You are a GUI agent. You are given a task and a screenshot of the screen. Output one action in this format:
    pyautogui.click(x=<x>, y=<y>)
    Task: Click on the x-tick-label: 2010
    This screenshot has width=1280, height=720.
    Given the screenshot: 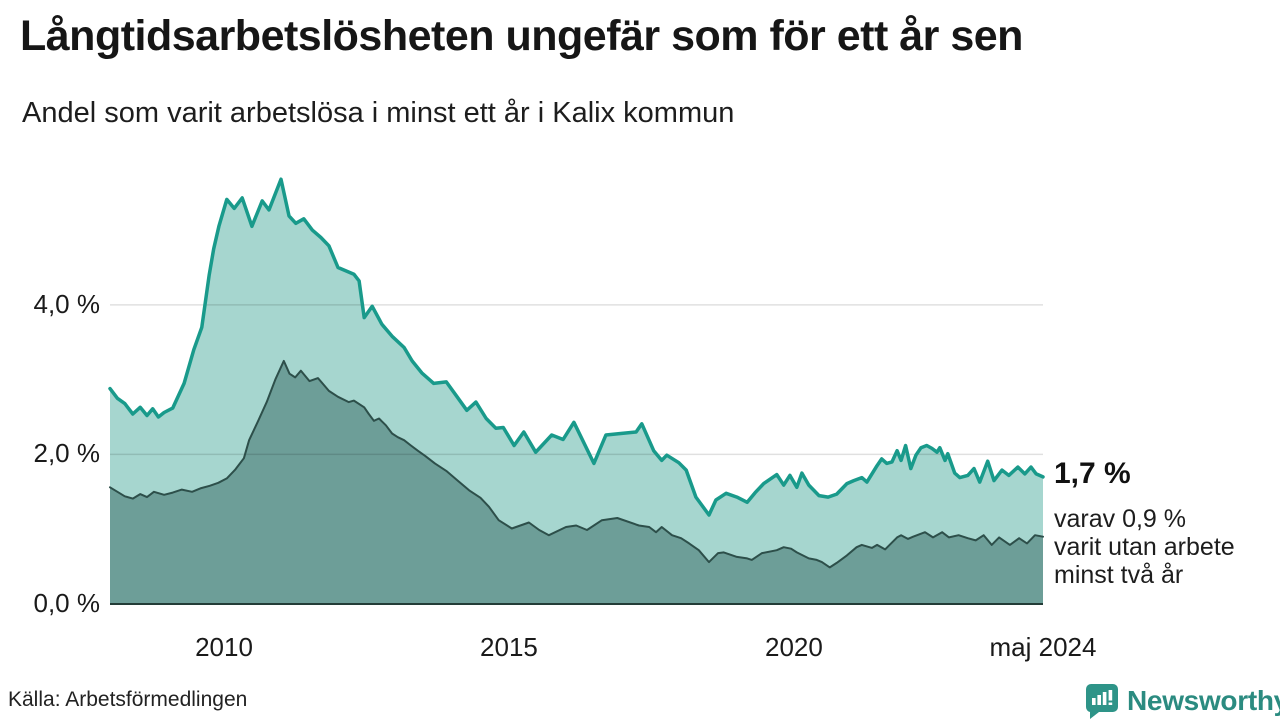 What is the action you would take?
    pyautogui.click(x=224, y=647)
    